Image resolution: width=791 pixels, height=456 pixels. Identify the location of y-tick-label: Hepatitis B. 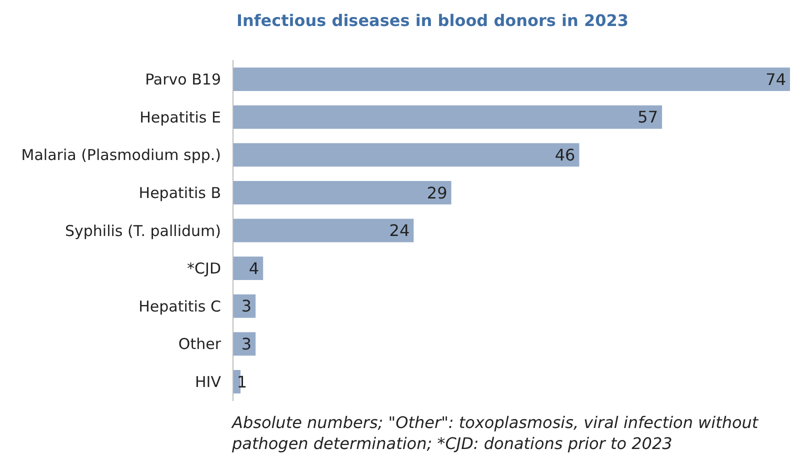
(179, 193).